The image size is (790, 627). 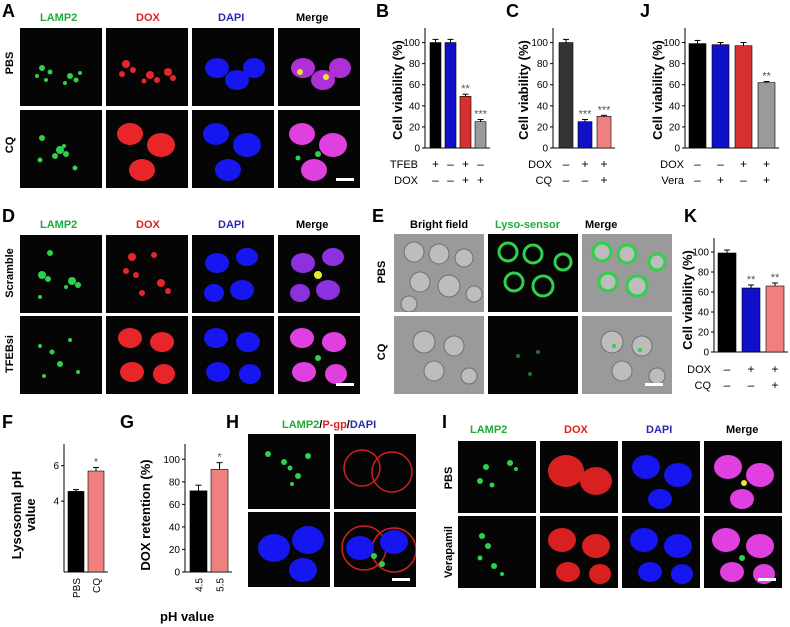 What do you see at coordinates (775, 278) in the screenshot?
I see `significance-label: **` at bounding box center [775, 278].